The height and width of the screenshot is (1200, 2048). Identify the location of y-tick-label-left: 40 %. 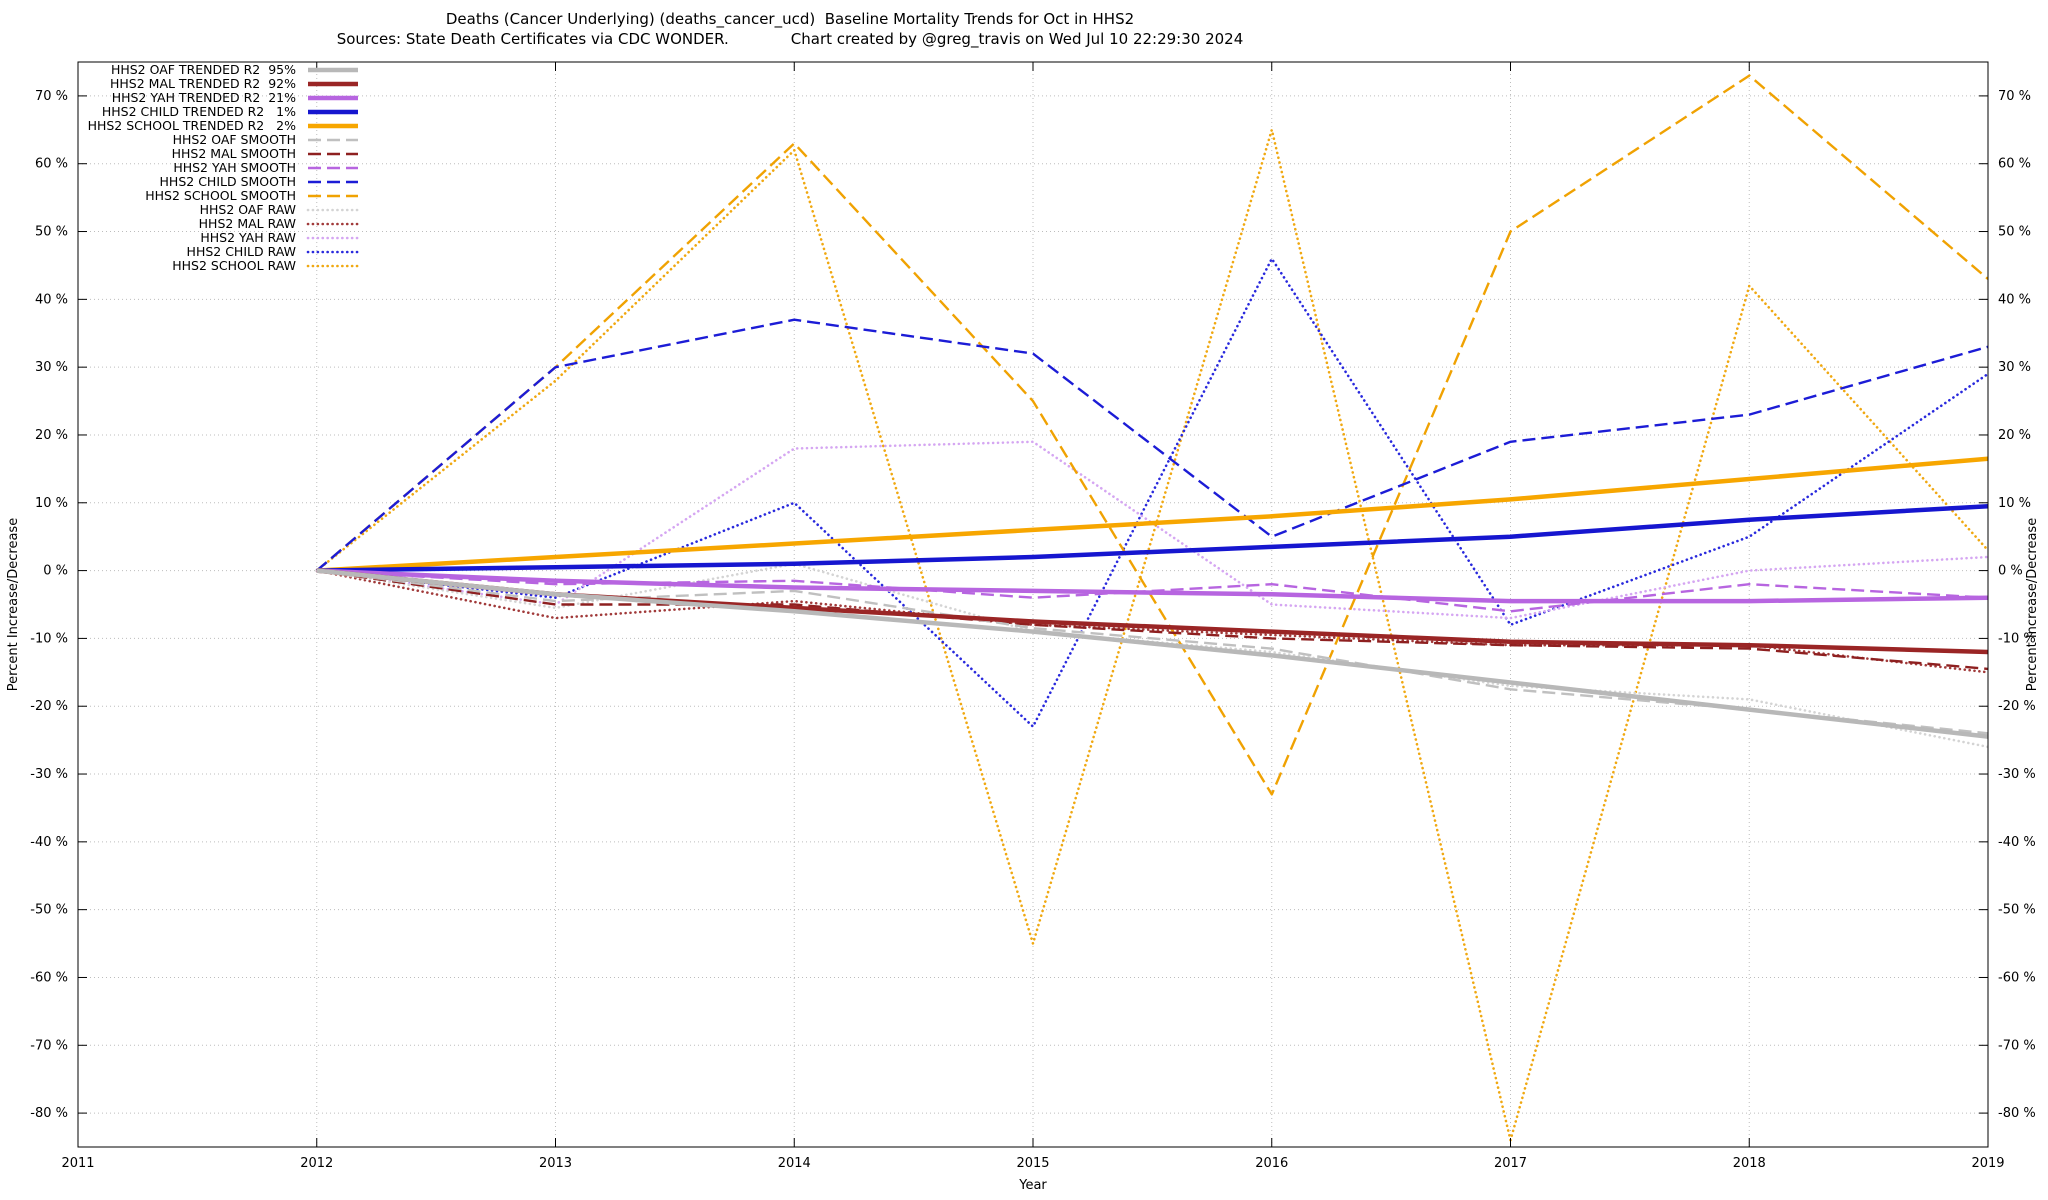
(51, 299).